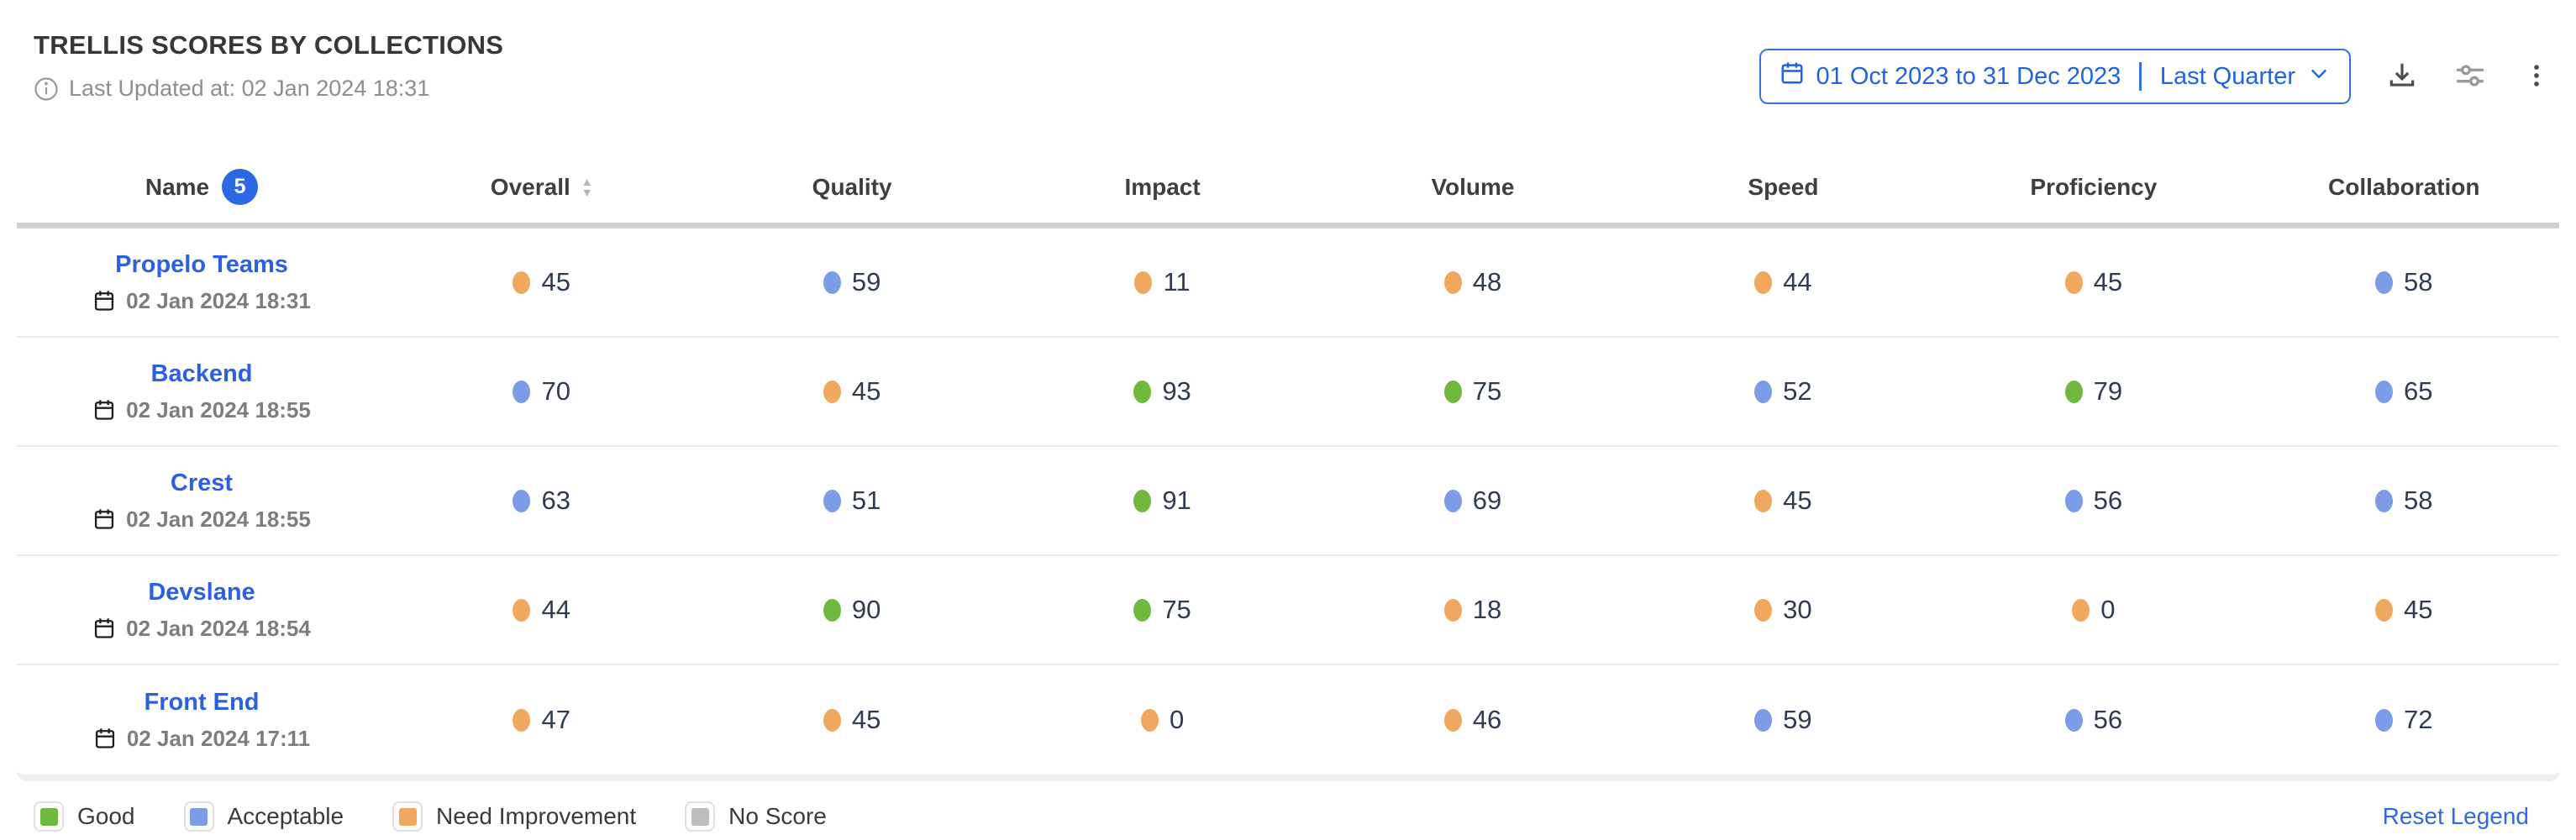 The height and width of the screenshot is (840, 2576). What do you see at coordinates (852, 501) in the screenshot?
I see `score-cell: 51` at bounding box center [852, 501].